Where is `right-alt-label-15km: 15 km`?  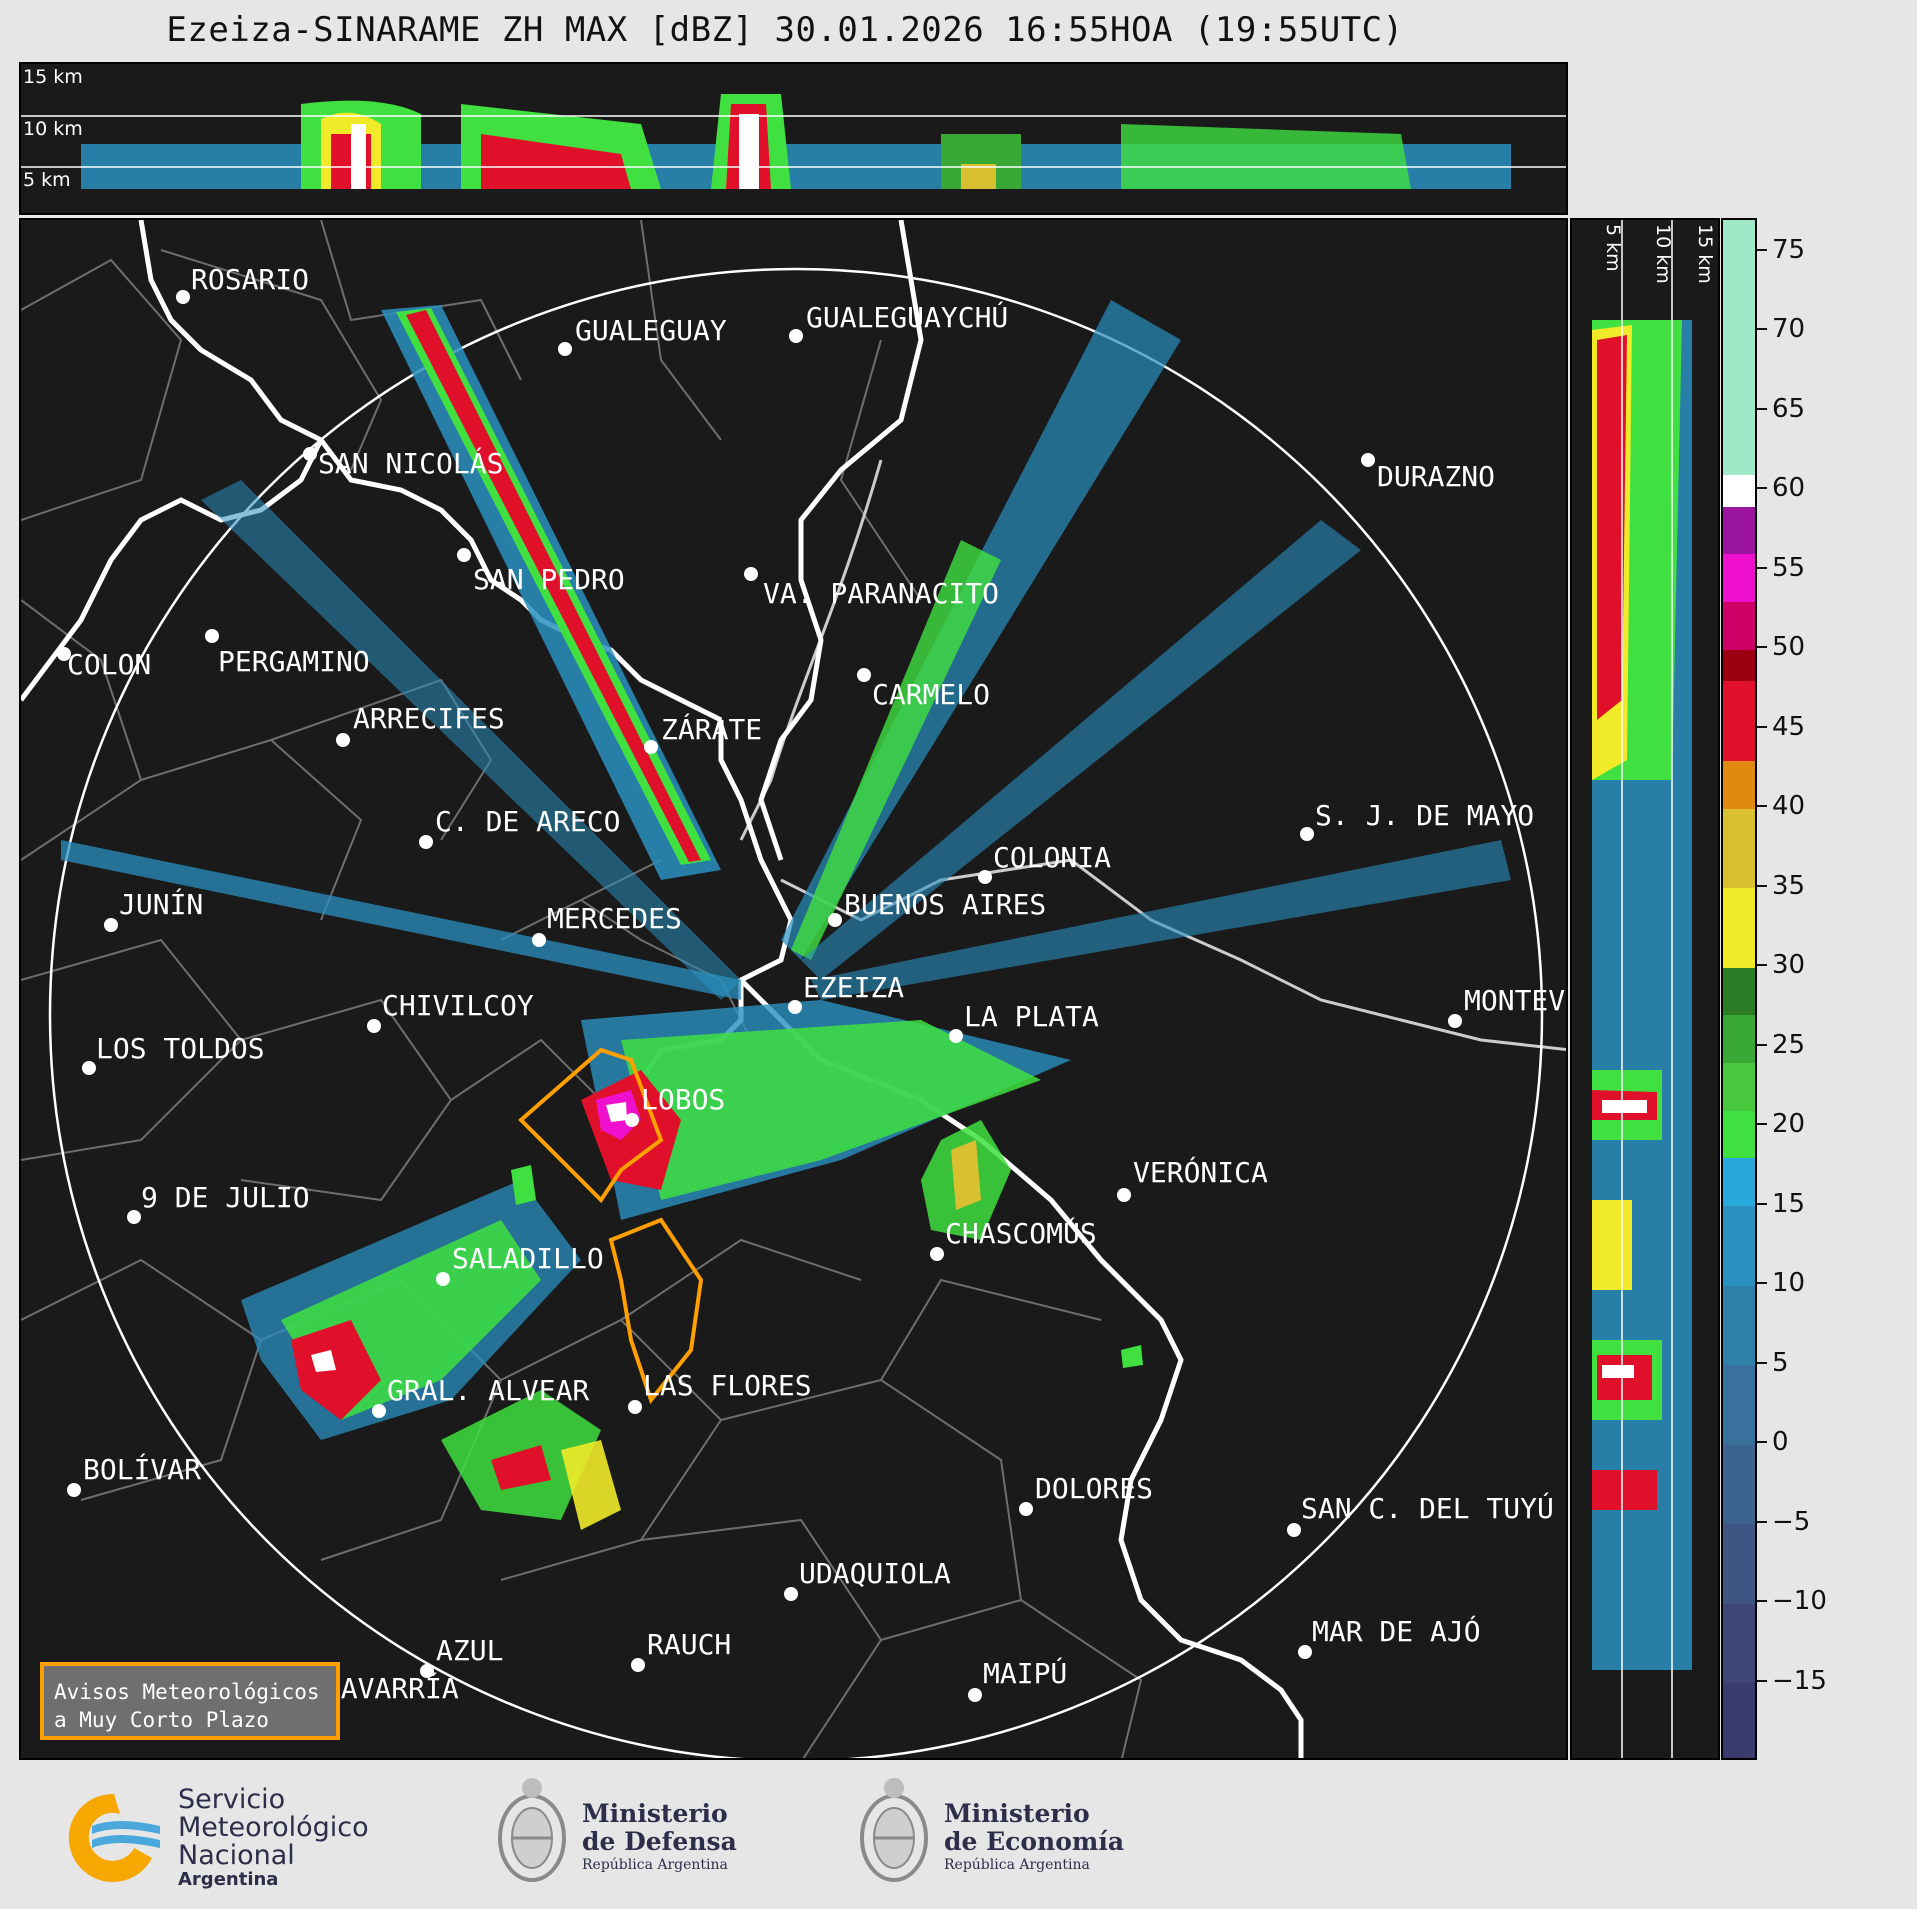 right-alt-label-15km: 15 km is located at coordinates (1705, 254).